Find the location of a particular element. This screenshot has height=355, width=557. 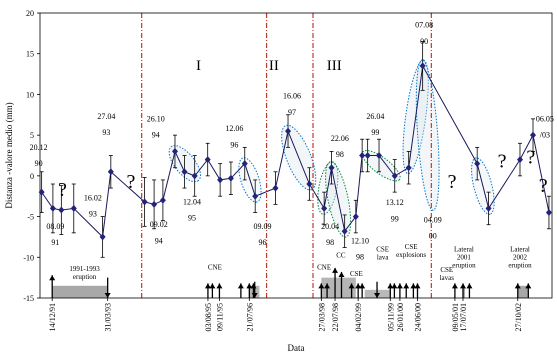

x-tick-label: 09/05/01 is located at coordinates (455, 317).